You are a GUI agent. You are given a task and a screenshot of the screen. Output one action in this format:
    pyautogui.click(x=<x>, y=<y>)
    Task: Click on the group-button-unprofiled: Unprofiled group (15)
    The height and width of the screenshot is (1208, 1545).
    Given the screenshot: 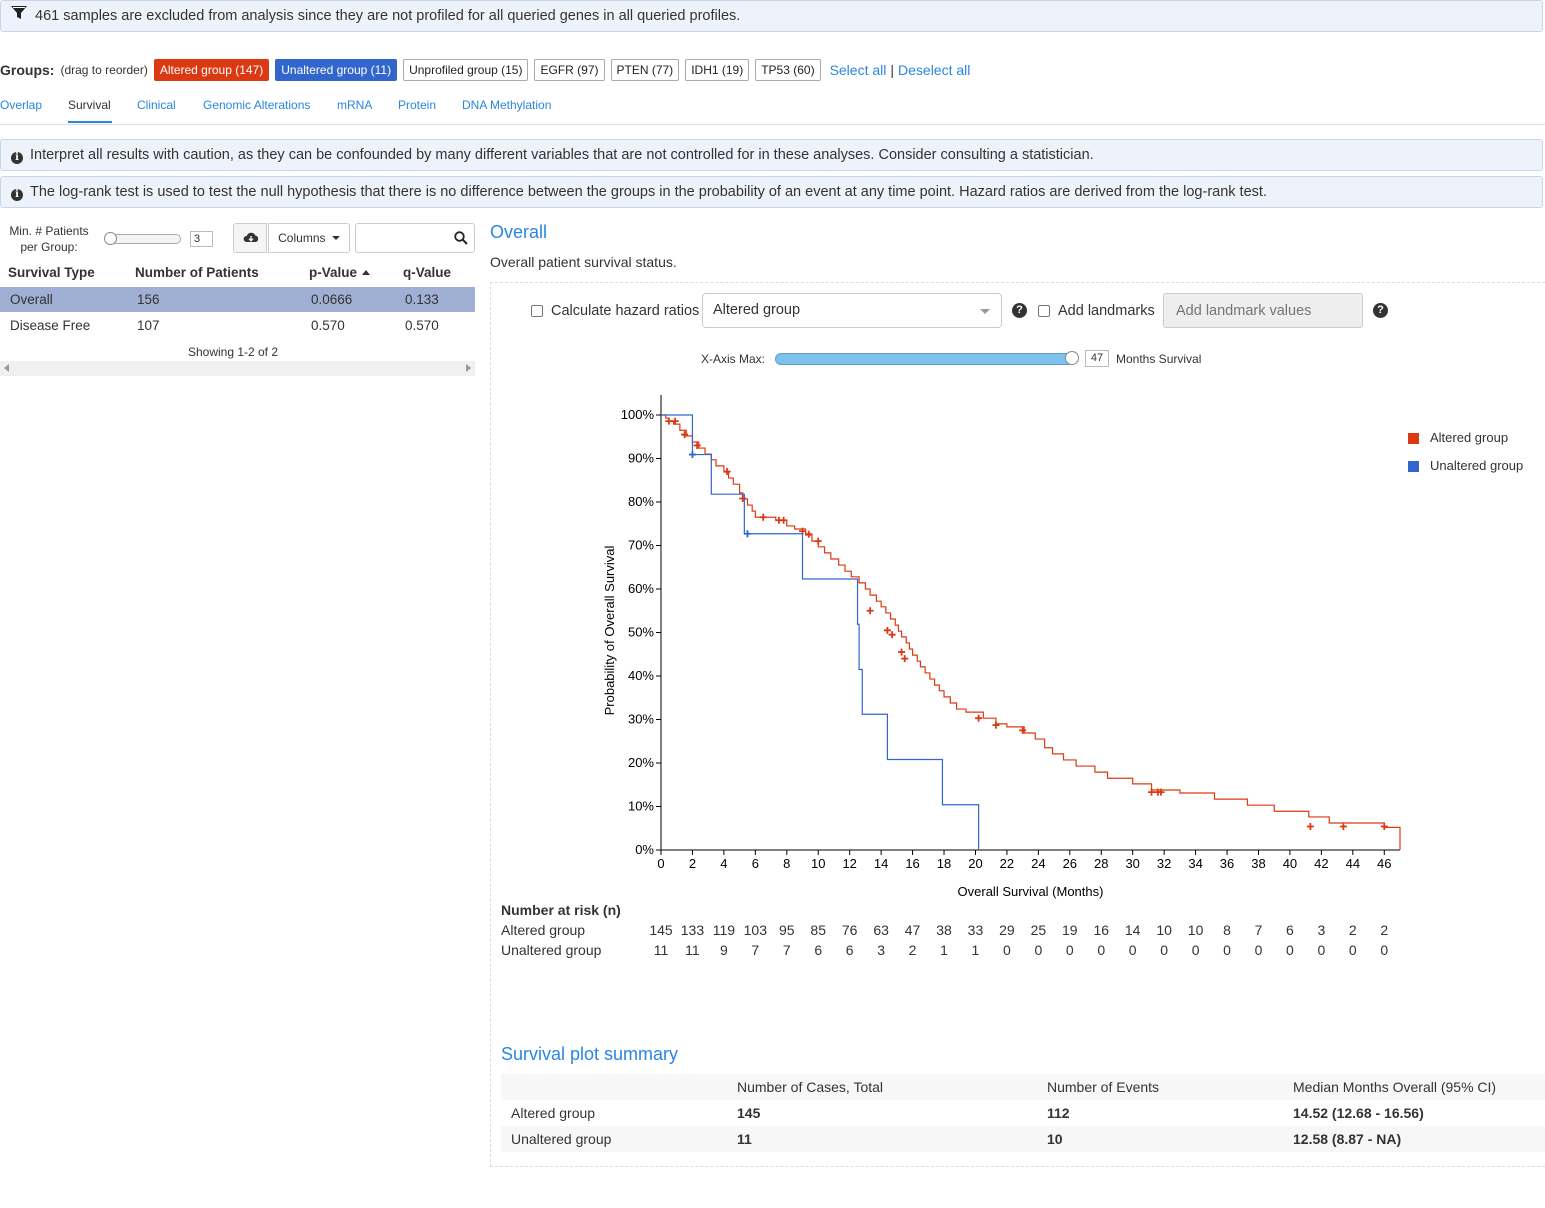 What is the action you would take?
    pyautogui.click(x=466, y=70)
    